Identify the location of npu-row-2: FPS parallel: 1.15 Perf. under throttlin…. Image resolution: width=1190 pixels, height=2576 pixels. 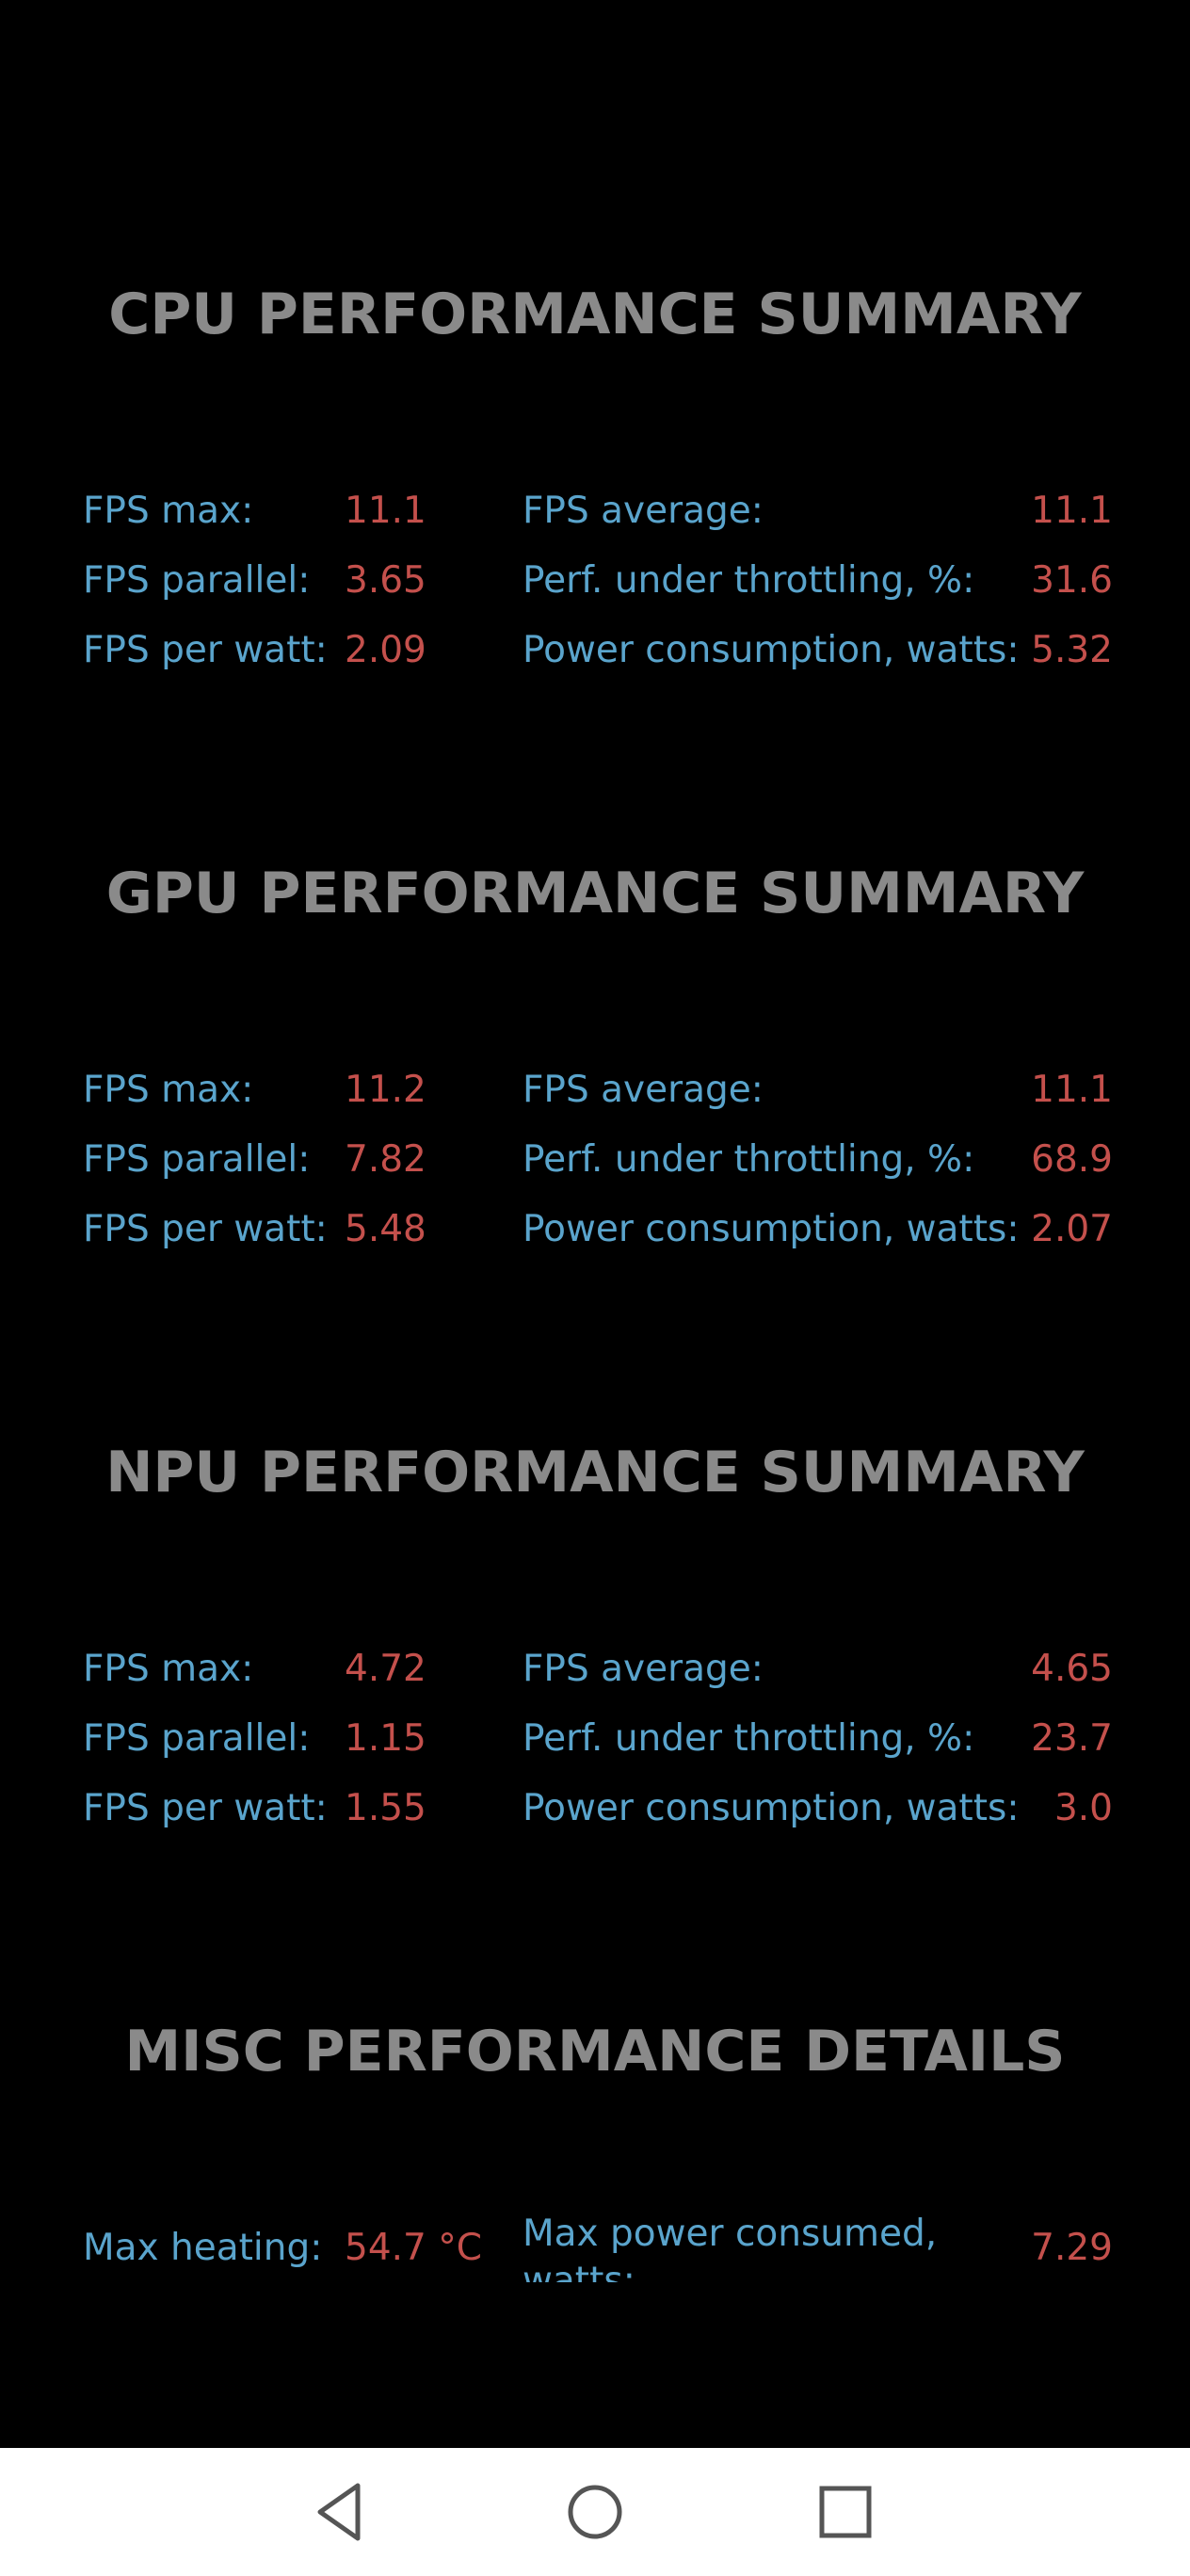
(595, 1739).